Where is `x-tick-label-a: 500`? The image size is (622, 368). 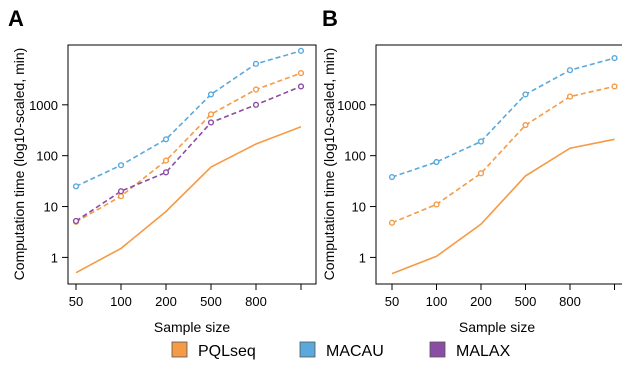 x-tick-label-a: 500 is located at coordinates (211, 301).